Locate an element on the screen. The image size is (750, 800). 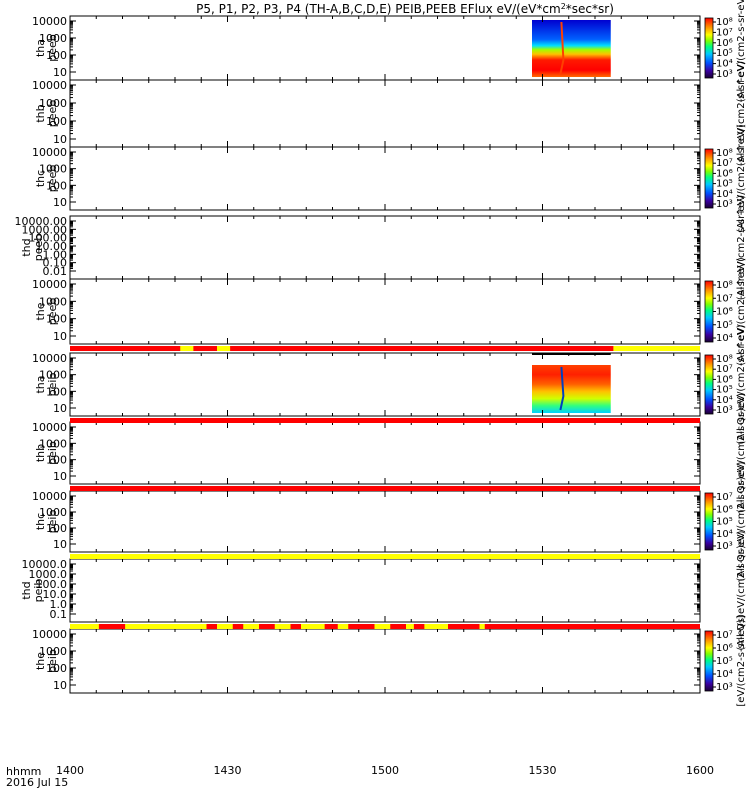
spectrogram-tha-peeb is located at coordinates (571, 48).